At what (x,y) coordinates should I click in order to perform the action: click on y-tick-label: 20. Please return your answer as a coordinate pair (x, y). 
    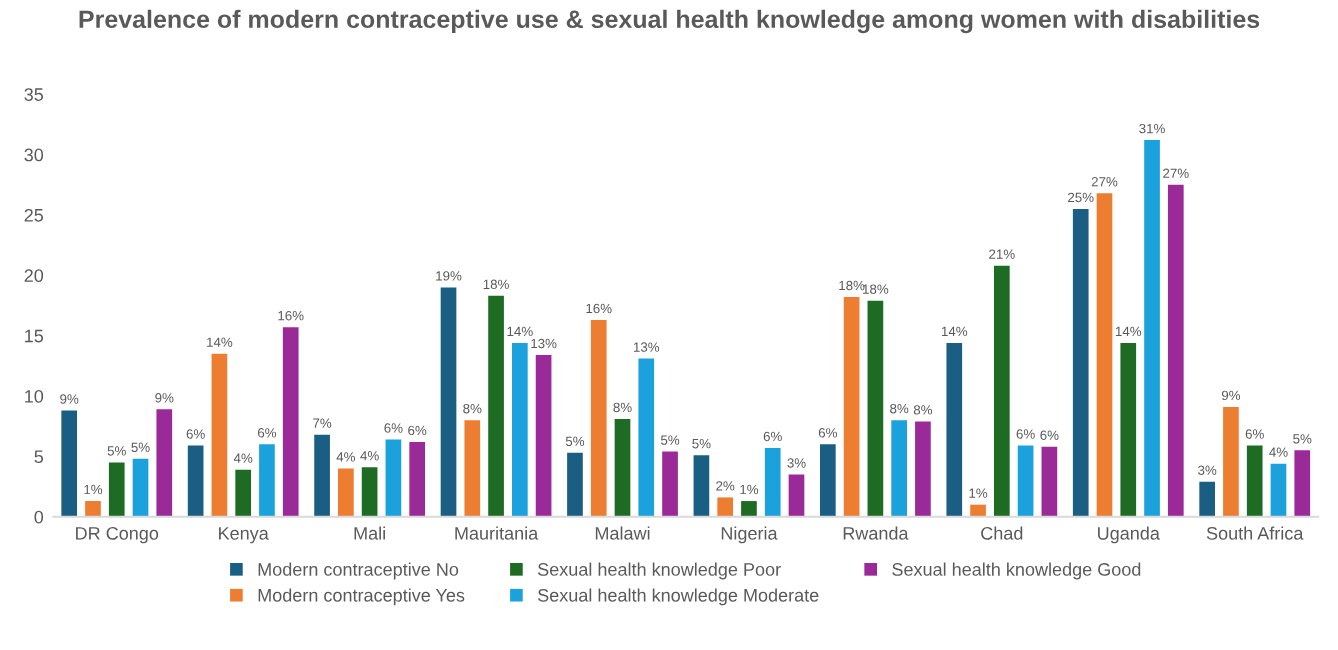
    Looking at the image, I should click on (34, 276).